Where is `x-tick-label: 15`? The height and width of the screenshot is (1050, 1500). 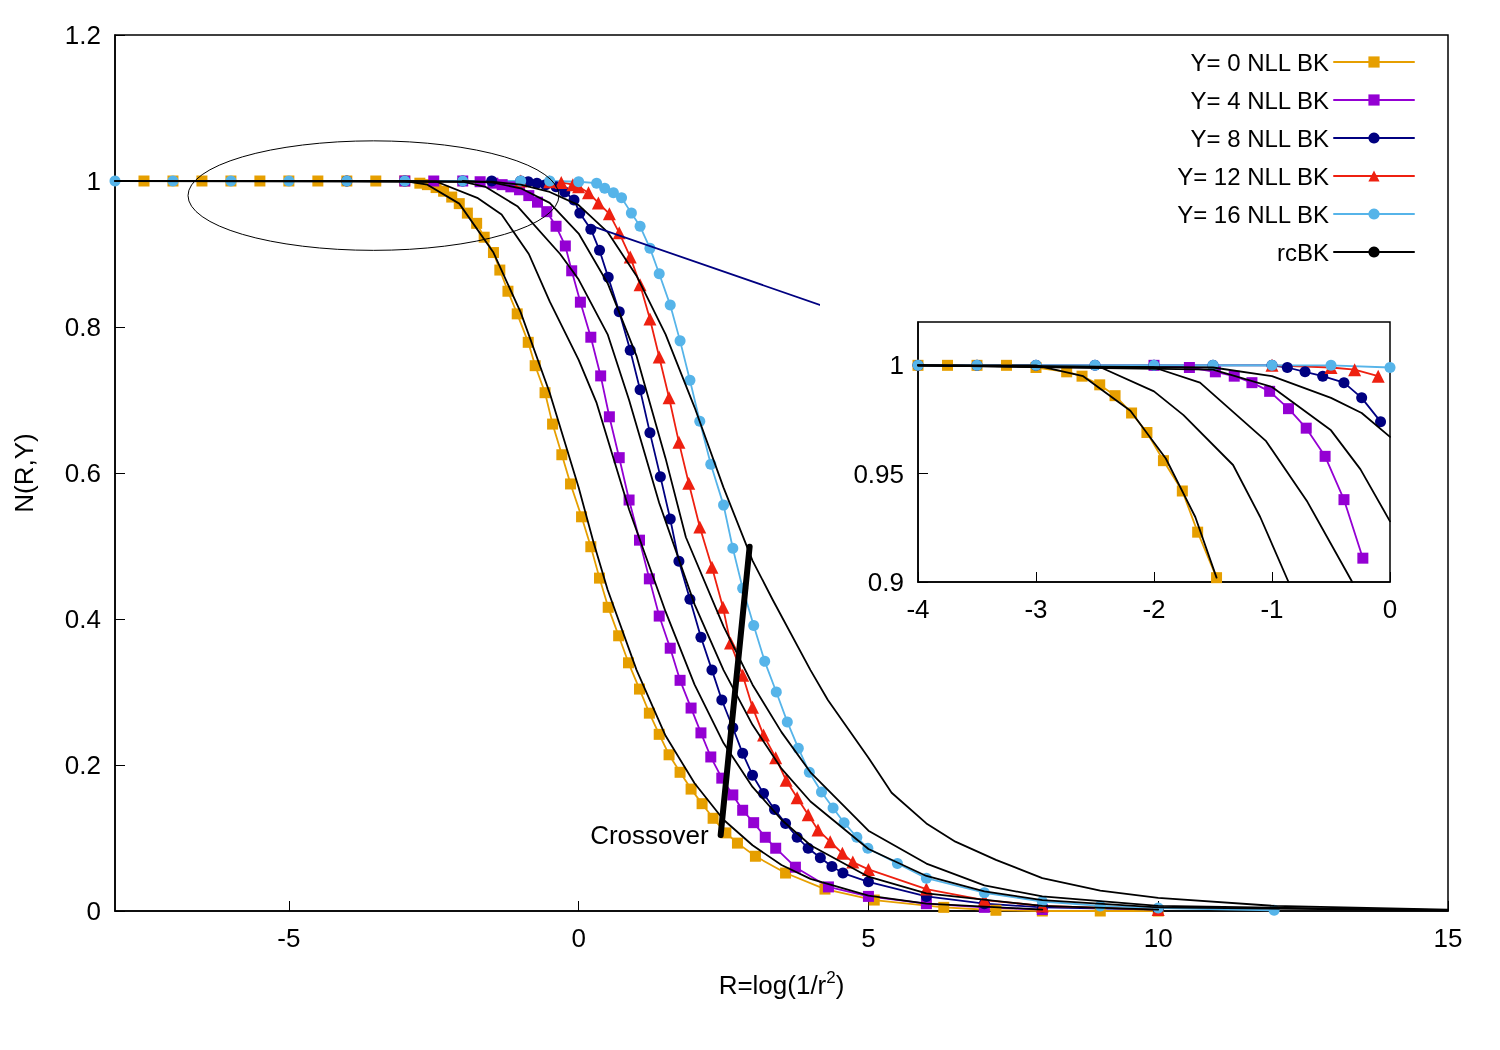 x-tick-label: 15 is located at coordinates (1448, 938).